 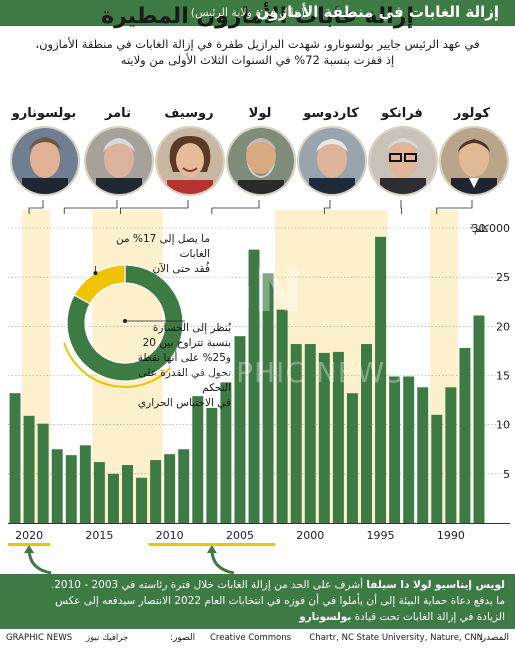 What do you see at coordinates (99, 492) in the screenshot?
I see `bar-2015` at bounding box center [99, 492].